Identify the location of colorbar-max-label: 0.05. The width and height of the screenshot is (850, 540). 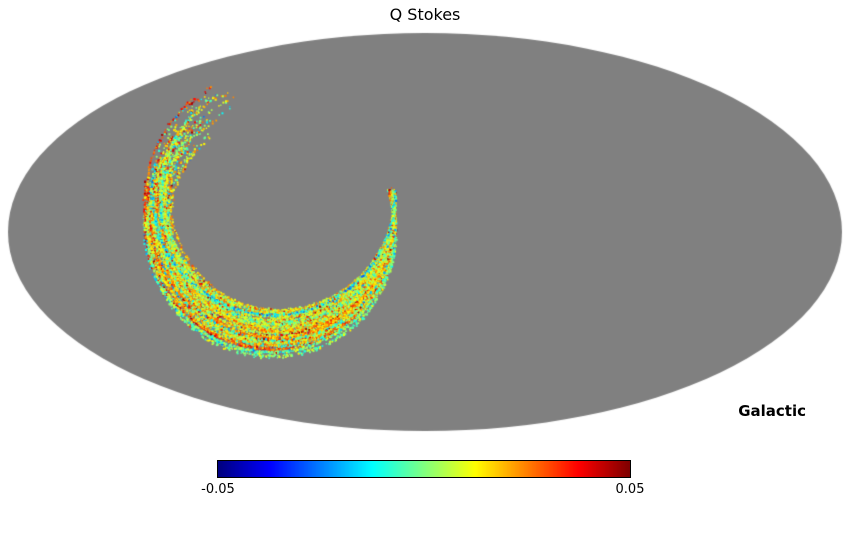
(630, 489).